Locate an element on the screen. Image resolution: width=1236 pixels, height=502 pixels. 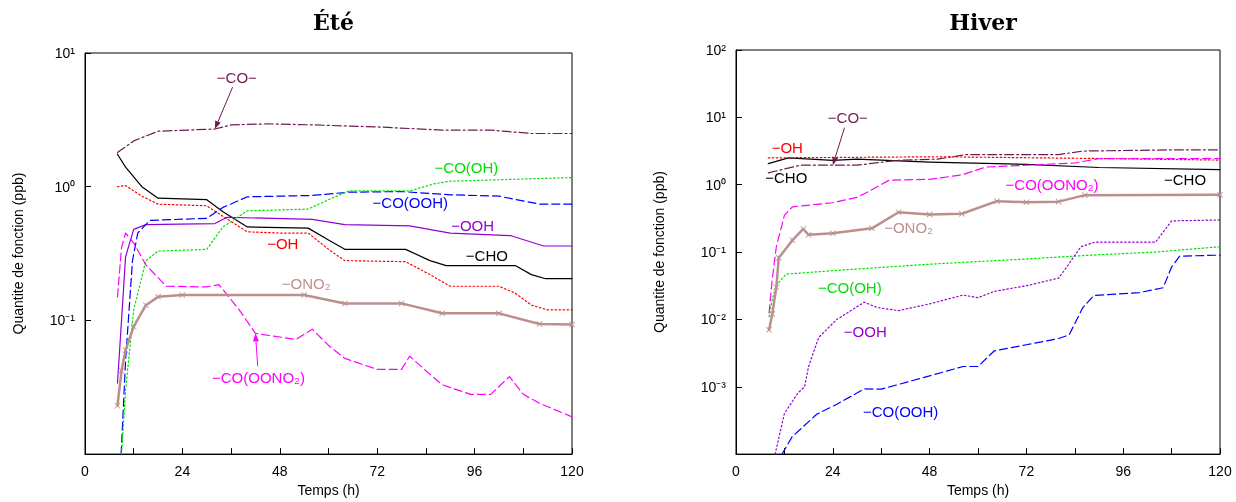
chart-title: Hiver is located at coordinates (983, 22).